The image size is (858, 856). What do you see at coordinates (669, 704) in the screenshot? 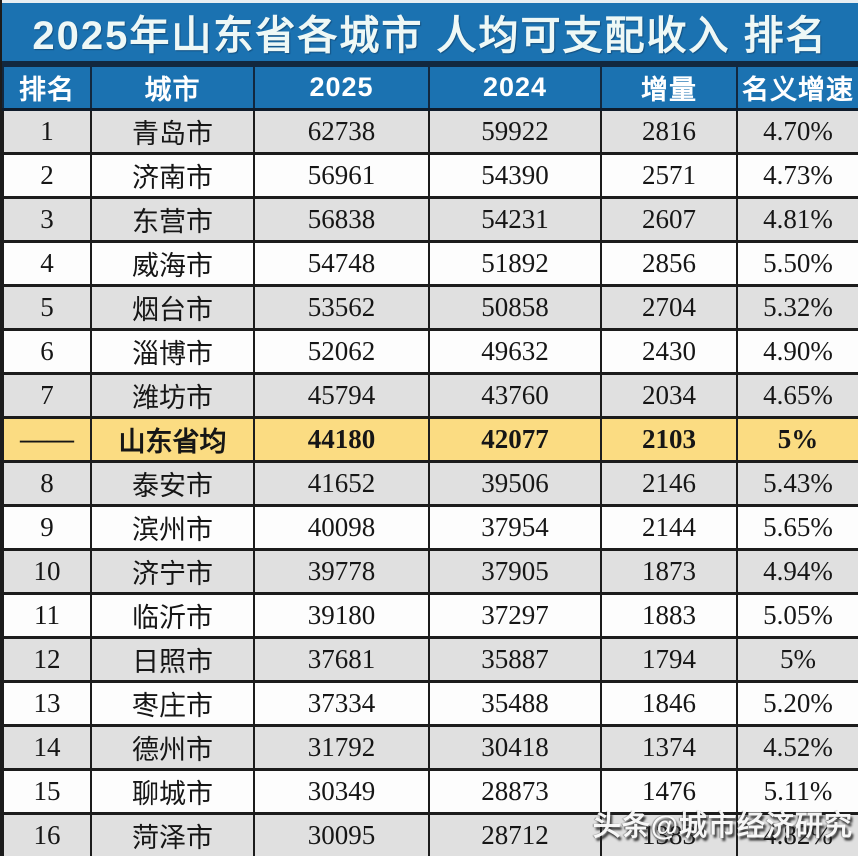
I see `increment-cell: 1846` at bounding box center [669, 704].